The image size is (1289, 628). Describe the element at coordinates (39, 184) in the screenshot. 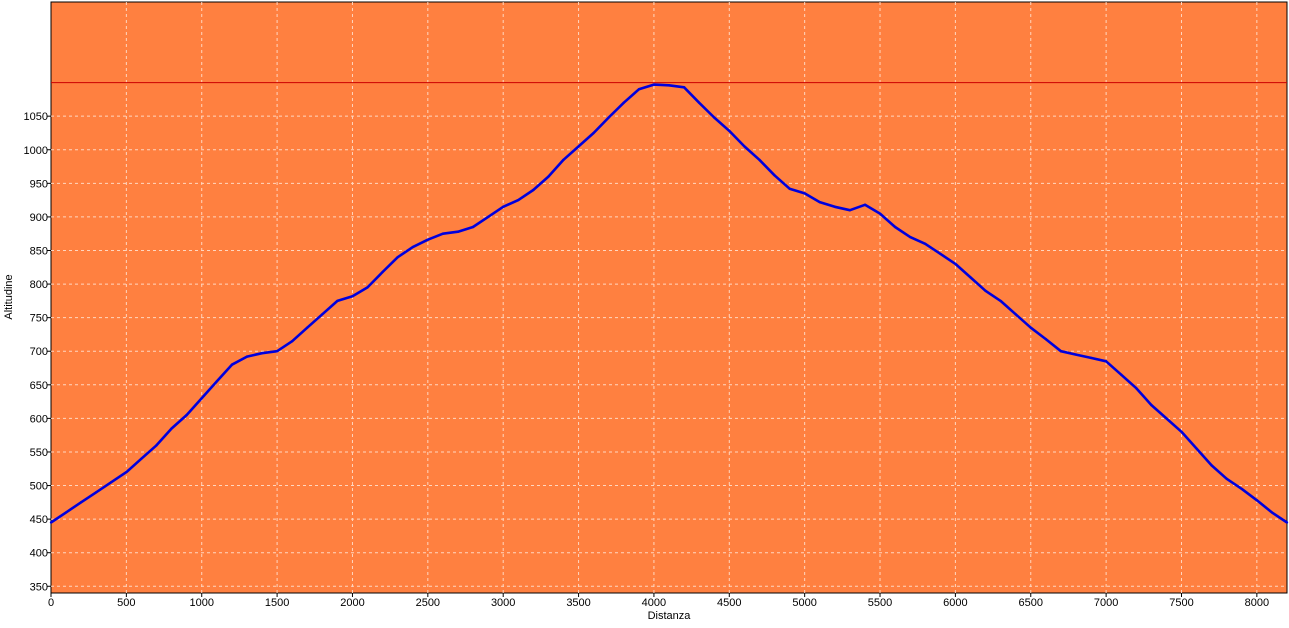

I see `y-tick-label: 950` at that location.